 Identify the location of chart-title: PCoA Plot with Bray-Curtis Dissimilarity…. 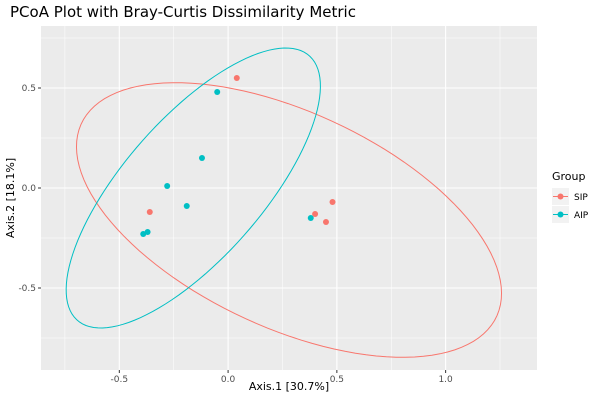
(183, 12).